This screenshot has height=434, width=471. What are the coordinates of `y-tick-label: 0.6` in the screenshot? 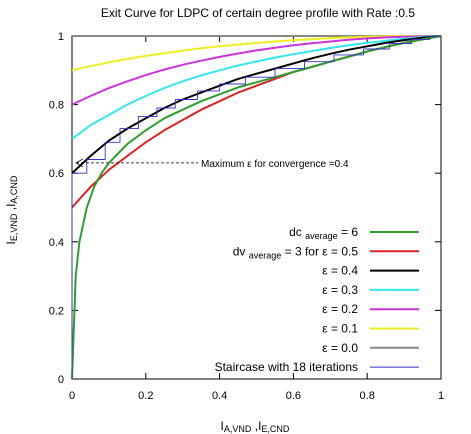 It's located at (56, 174).